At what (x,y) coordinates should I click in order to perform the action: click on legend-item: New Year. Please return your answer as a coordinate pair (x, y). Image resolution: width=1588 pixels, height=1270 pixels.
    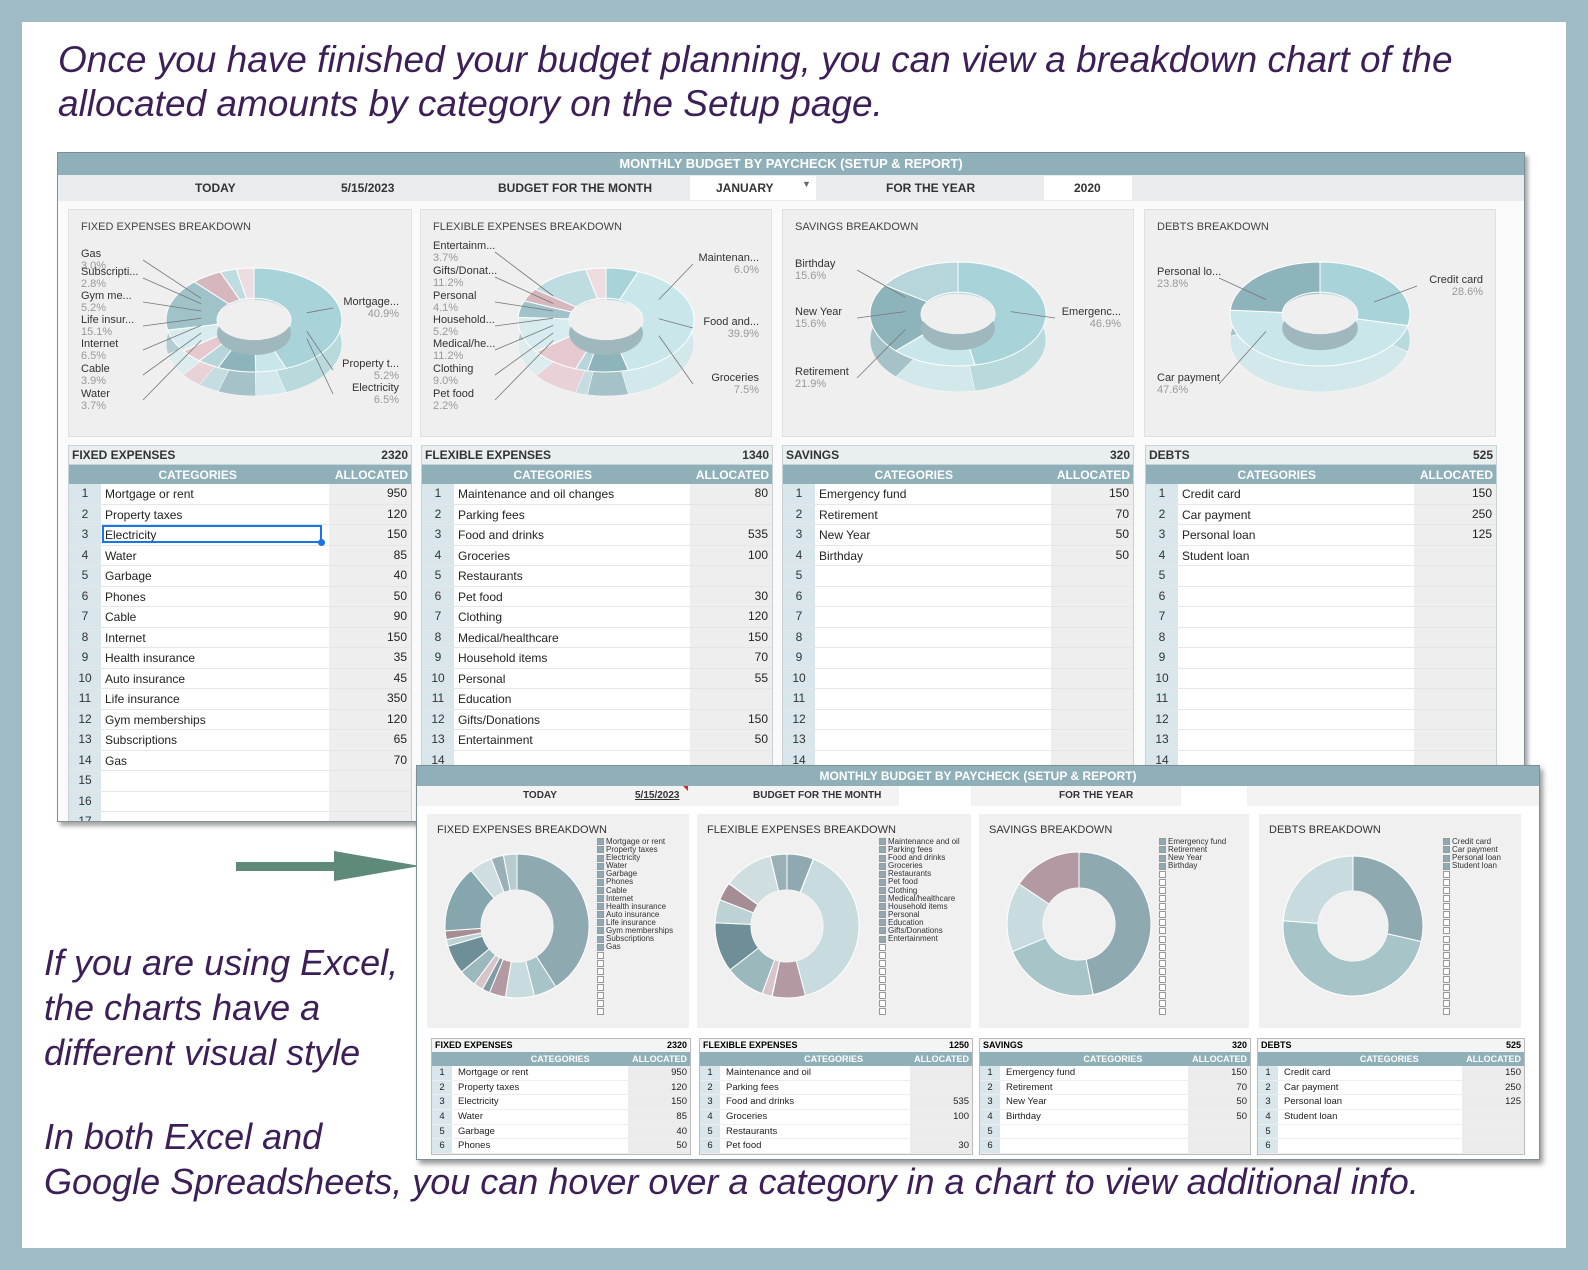
    Looking at the image, I should click on (1192, 858).